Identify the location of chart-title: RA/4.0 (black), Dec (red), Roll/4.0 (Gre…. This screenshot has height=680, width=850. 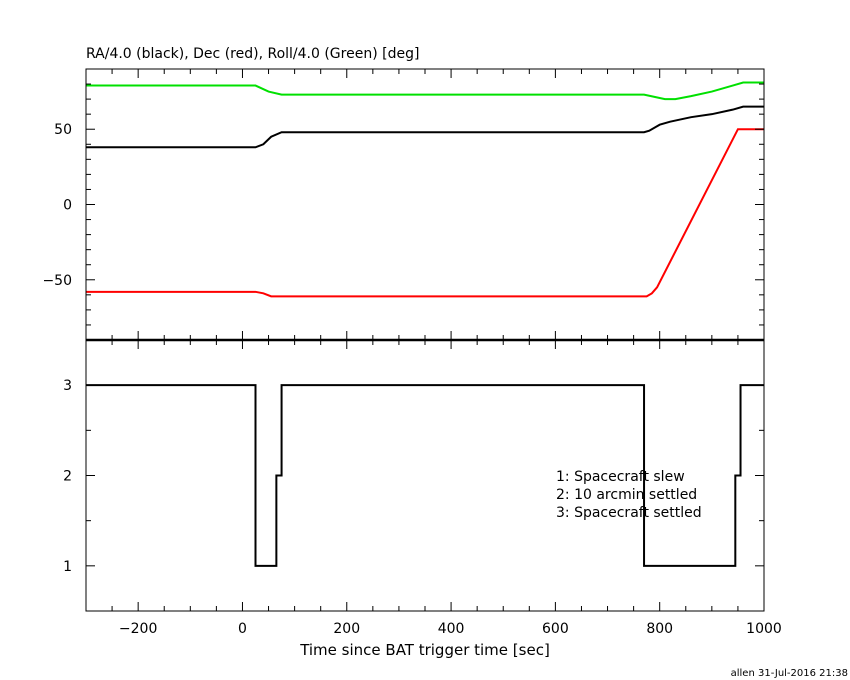
(252, 54).